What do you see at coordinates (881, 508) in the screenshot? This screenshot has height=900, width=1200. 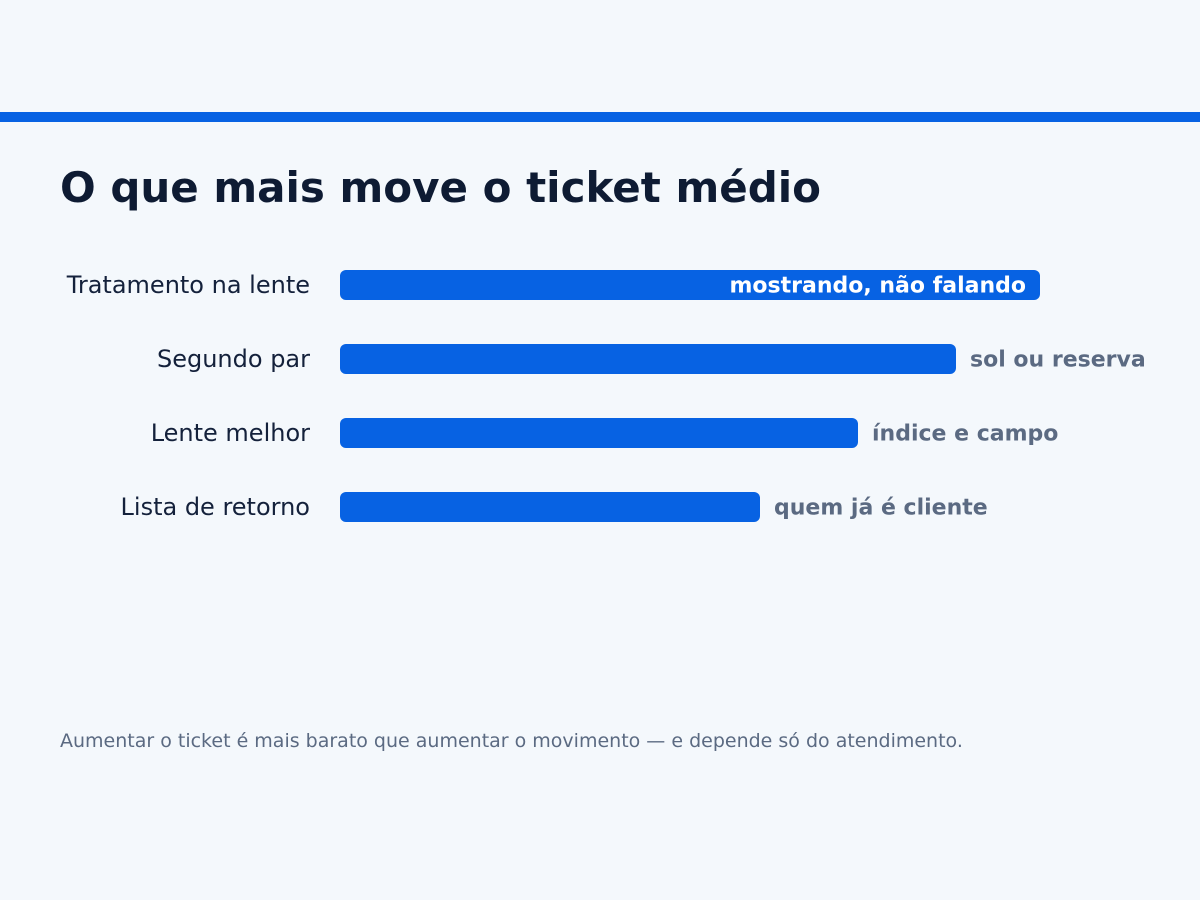 I see `bar-data-label: quem já é cliente` at bounding box center [881, 508].